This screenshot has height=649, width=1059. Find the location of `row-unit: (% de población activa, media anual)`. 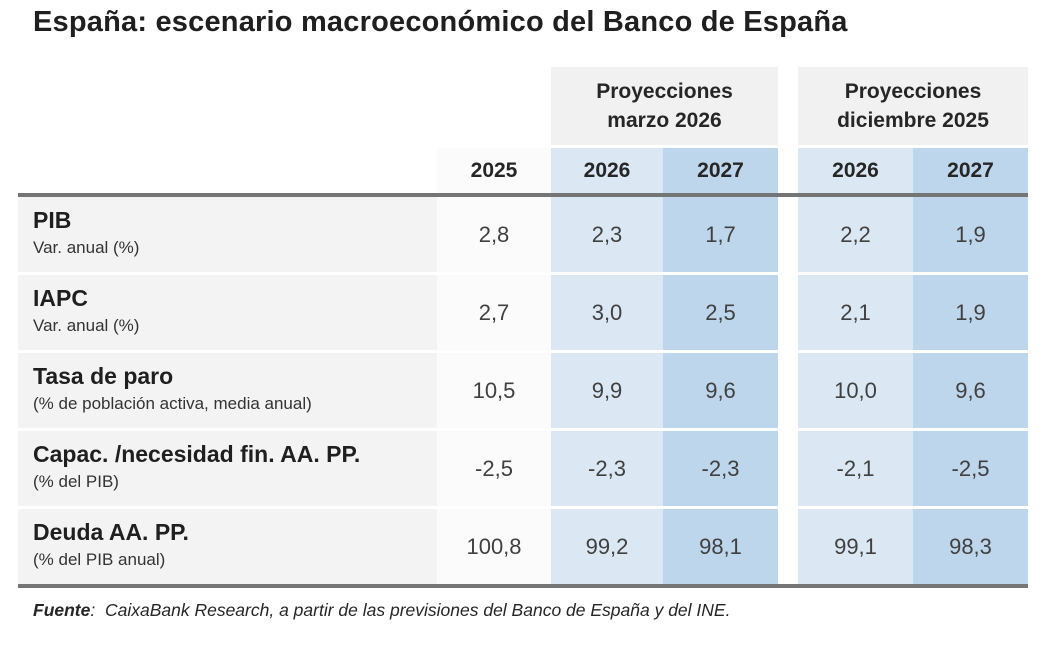

row-unit: (% de población activa, media anual) is located at coordinates (172, 403).